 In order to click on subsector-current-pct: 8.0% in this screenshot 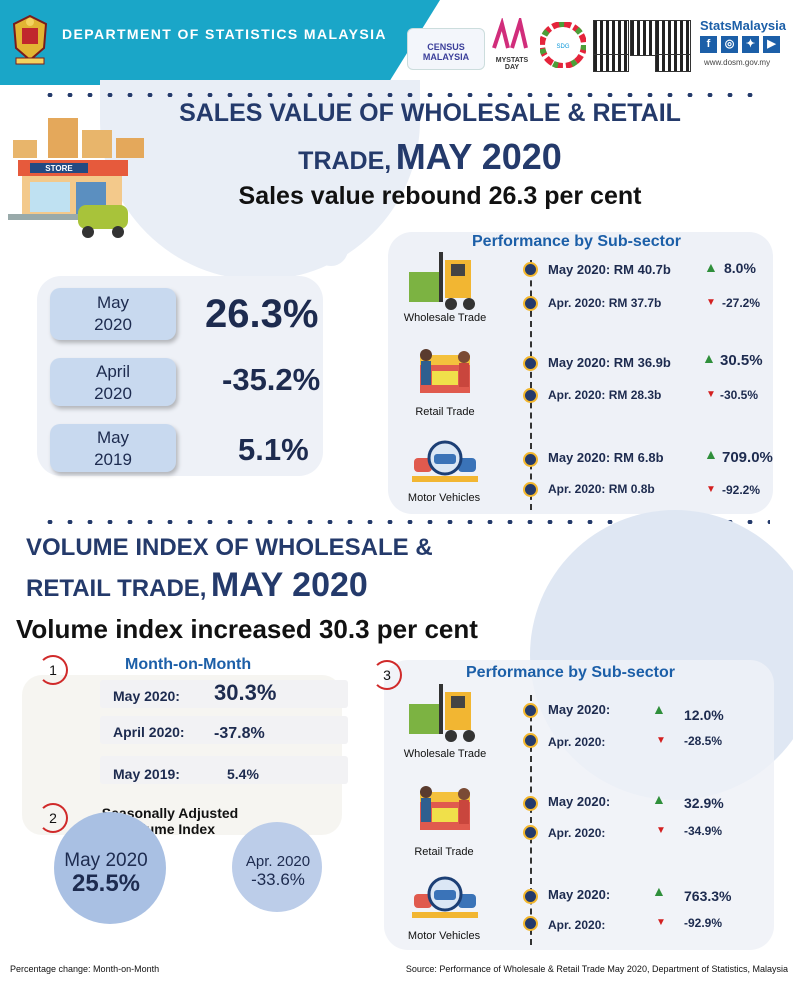, I will do `click(740, 268)`.